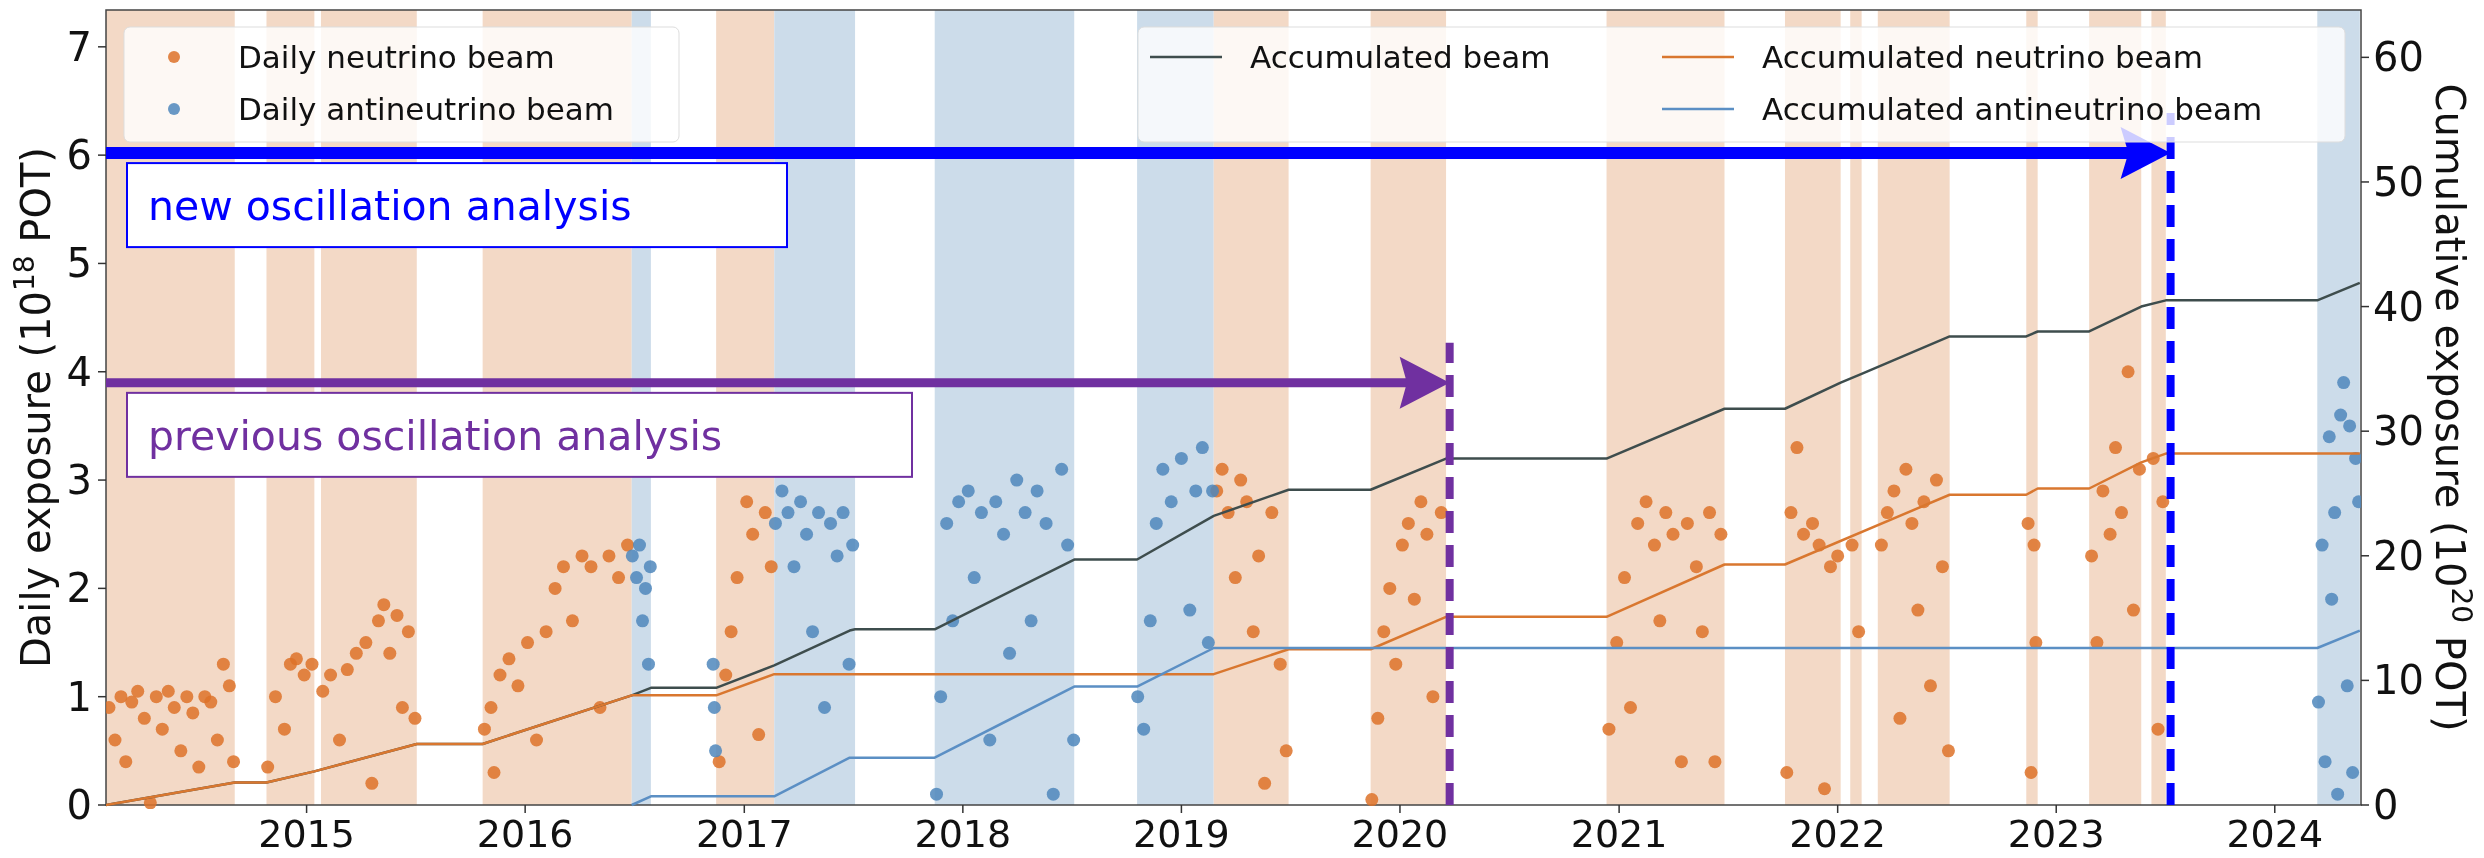 Image resolution: width=2484 pixels, height=858 pixels. I want to click on y-tick-label: 5, so click(79, 263).